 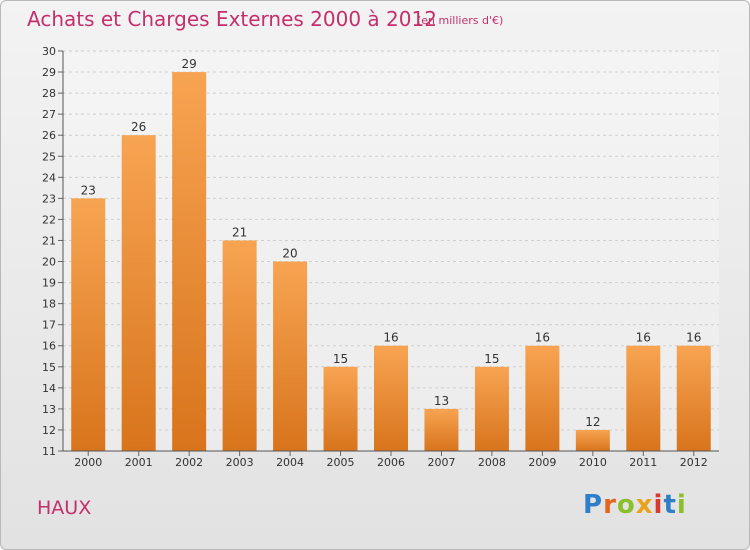 What do you see at coordinates (49, 283) in the screenshot?
I see `y-tick-label: 19` at bounding box center [49, 283].